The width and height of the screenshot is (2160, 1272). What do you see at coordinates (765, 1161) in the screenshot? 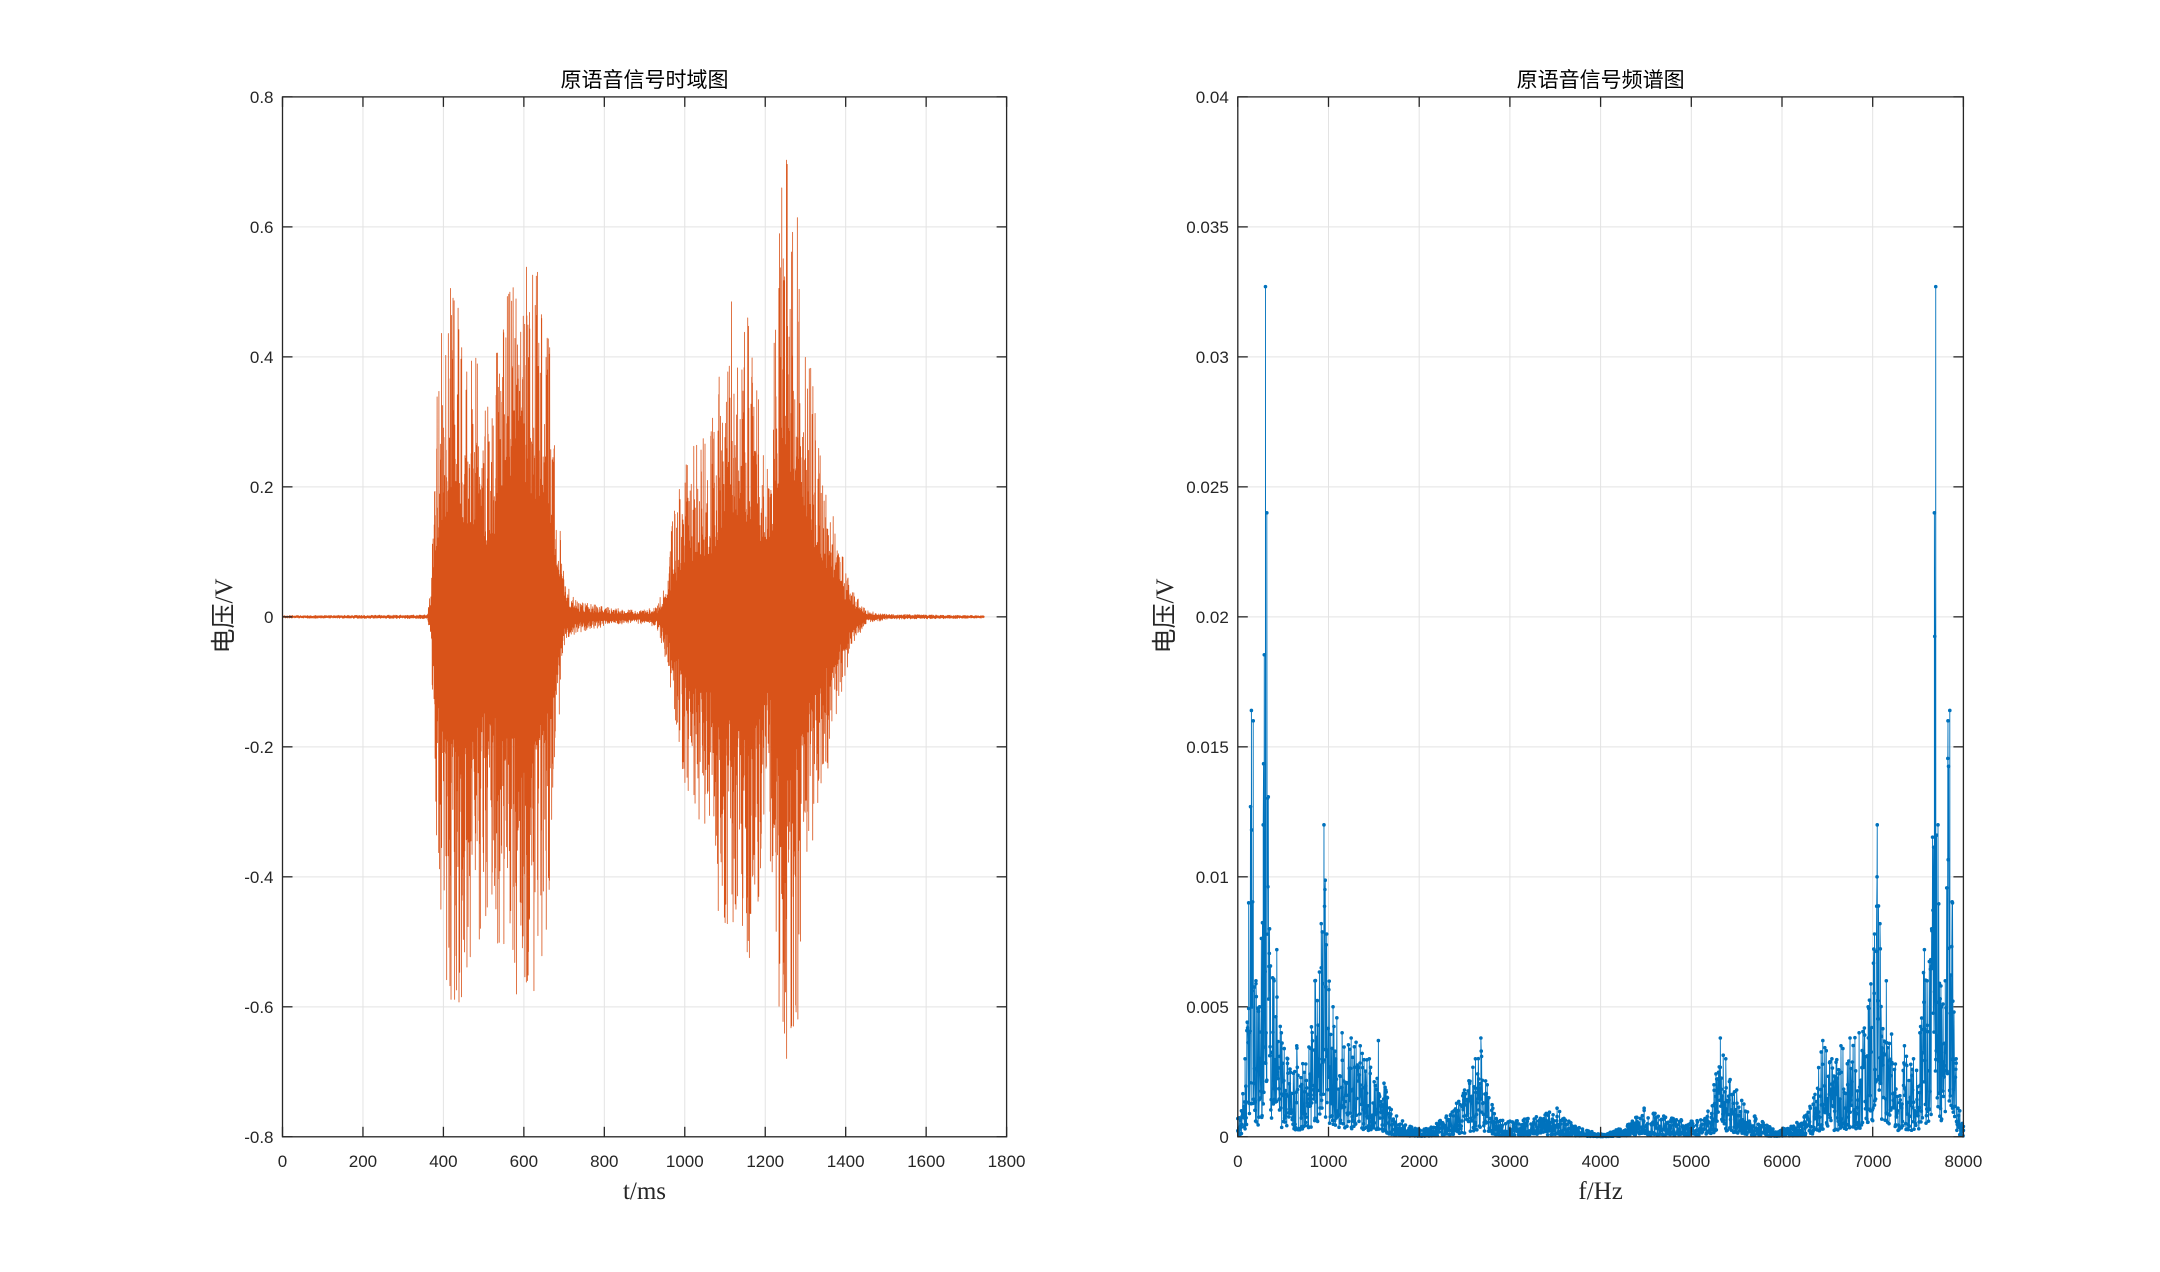
I see `x-tick-label: 1200` at bounding box center [765, 1161].